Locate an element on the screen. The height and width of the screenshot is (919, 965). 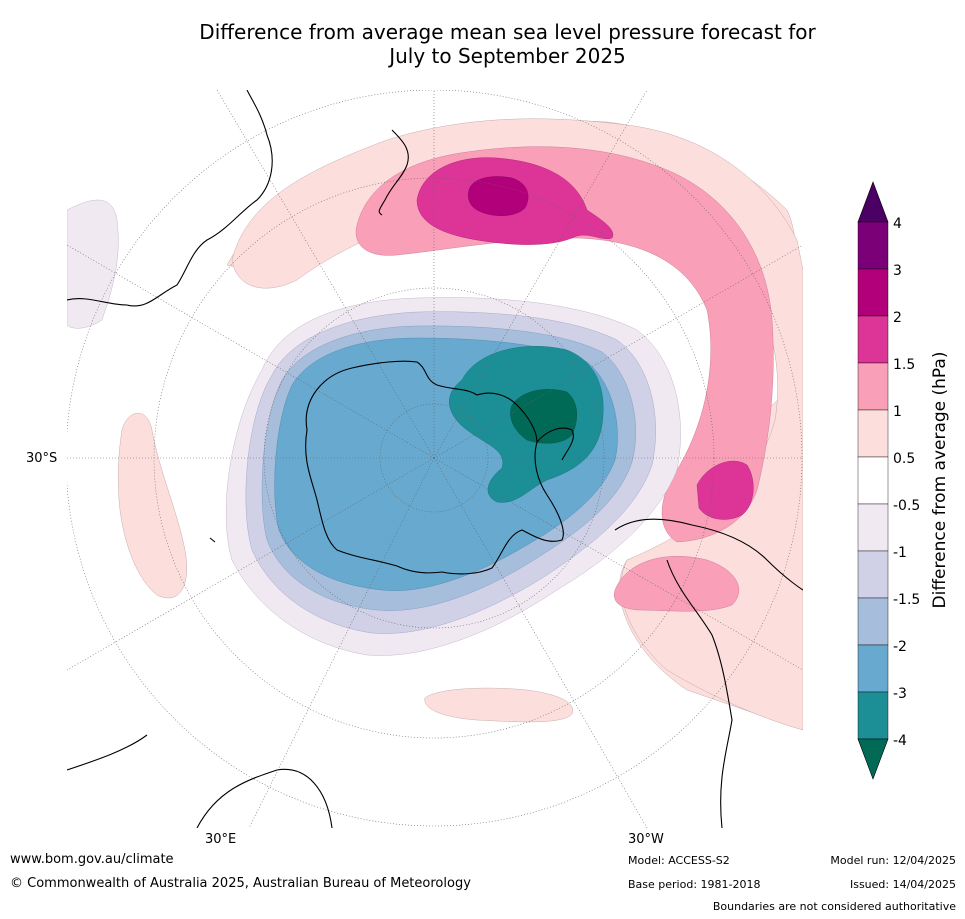
colorbar-extend-top is located at coordinates (873, 202).